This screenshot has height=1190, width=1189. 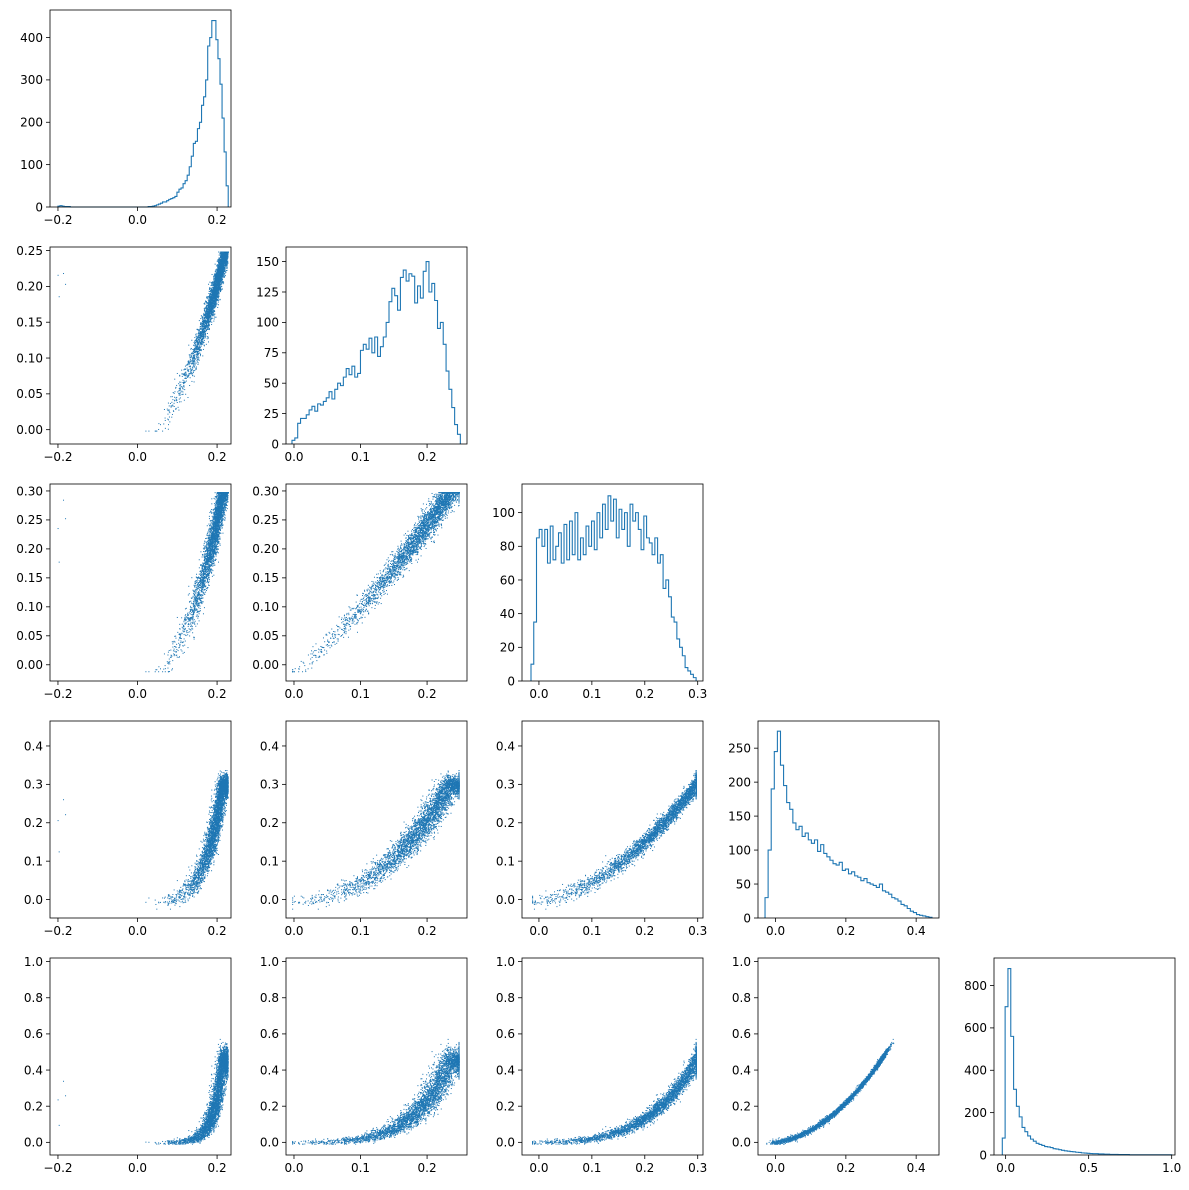 What do you see at coordinates (143, 341) in the screenshot?
I see `scatter-points` at bounding box center [143, 341].